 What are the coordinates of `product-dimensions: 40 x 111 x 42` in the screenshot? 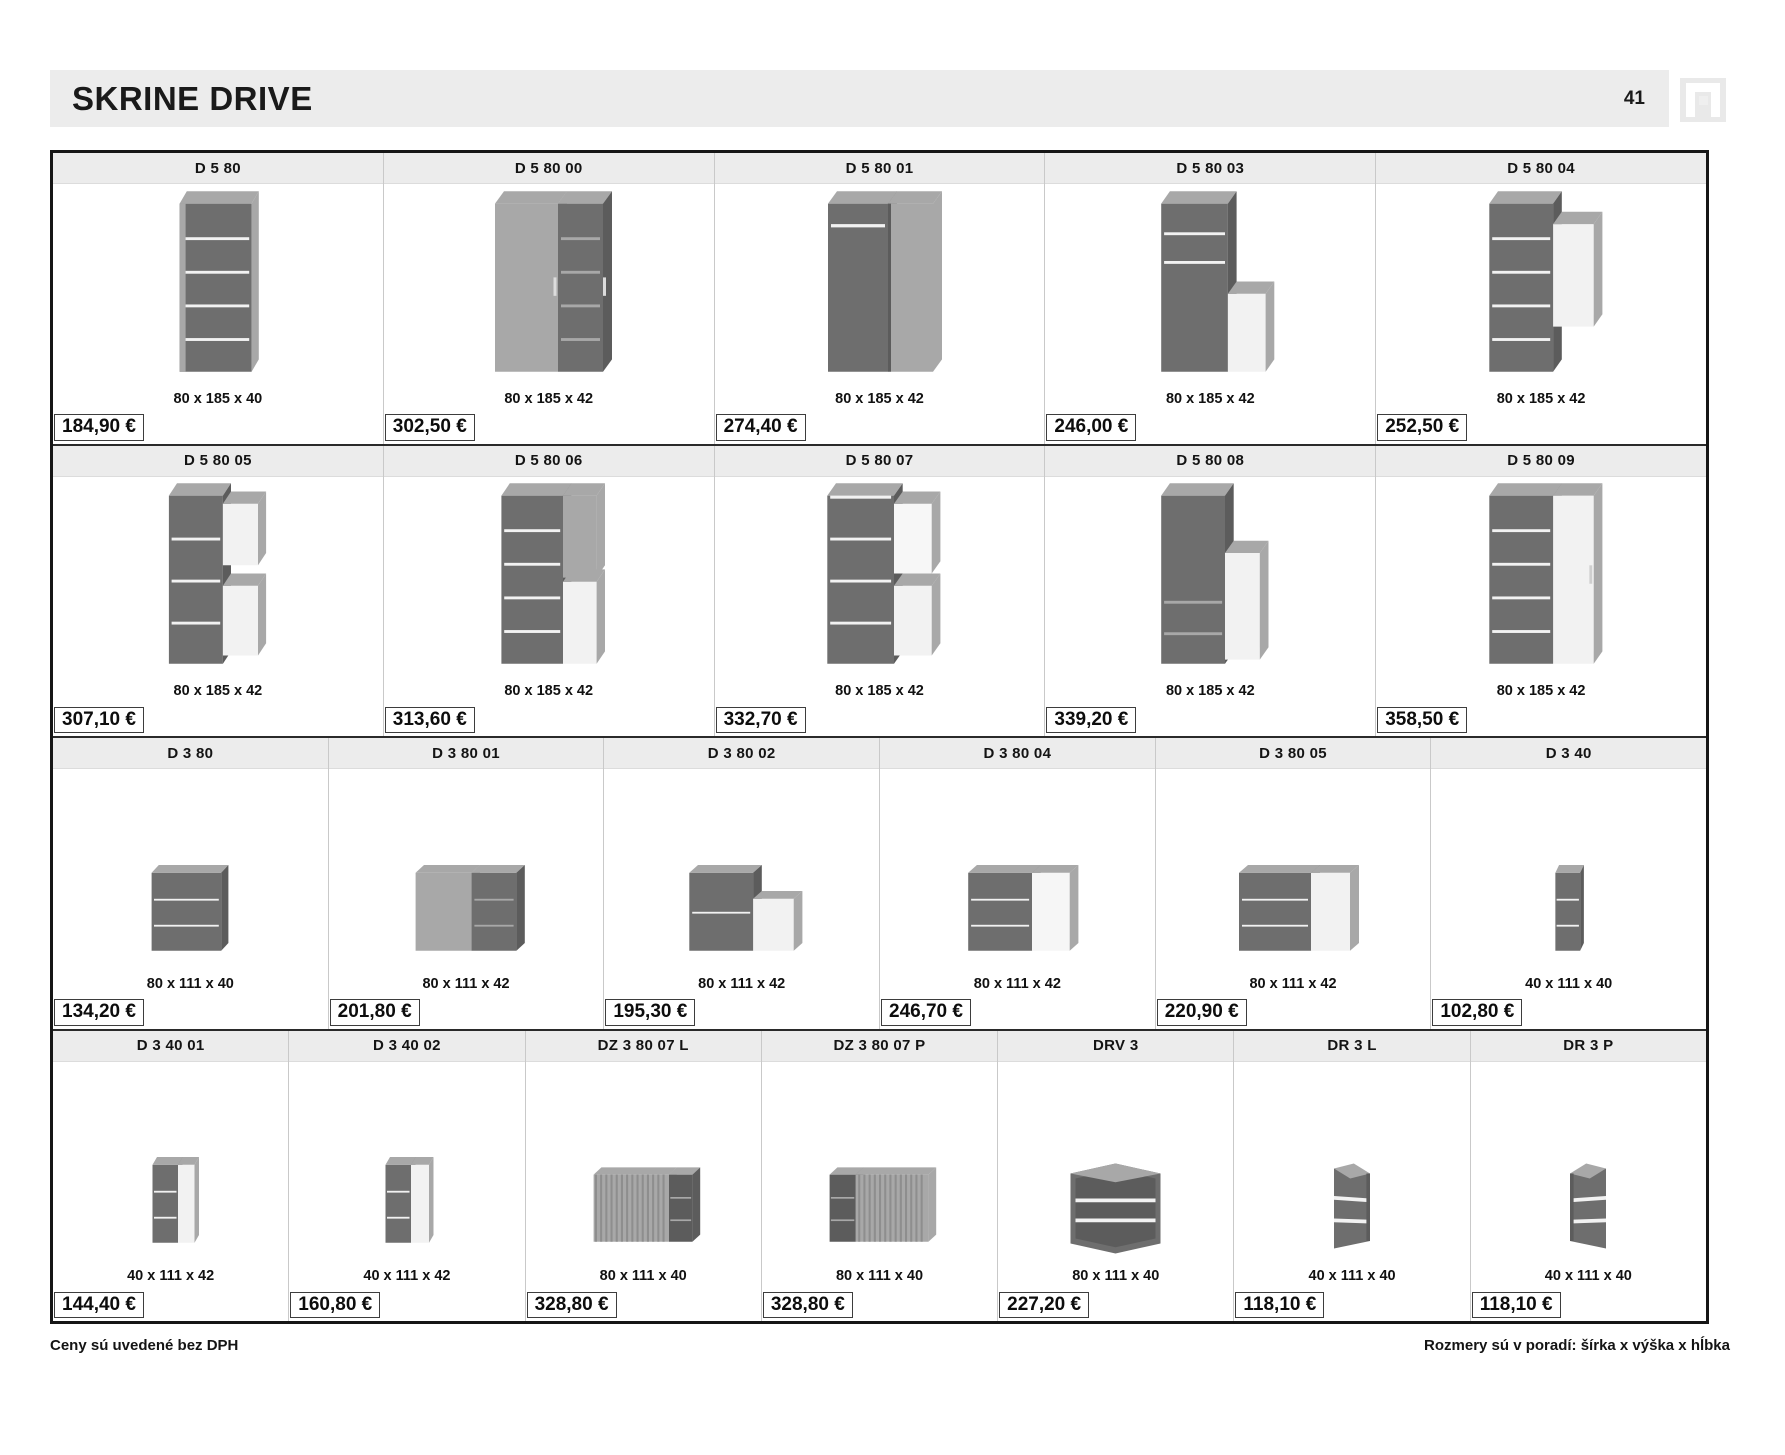 It's located at (407, 1276).